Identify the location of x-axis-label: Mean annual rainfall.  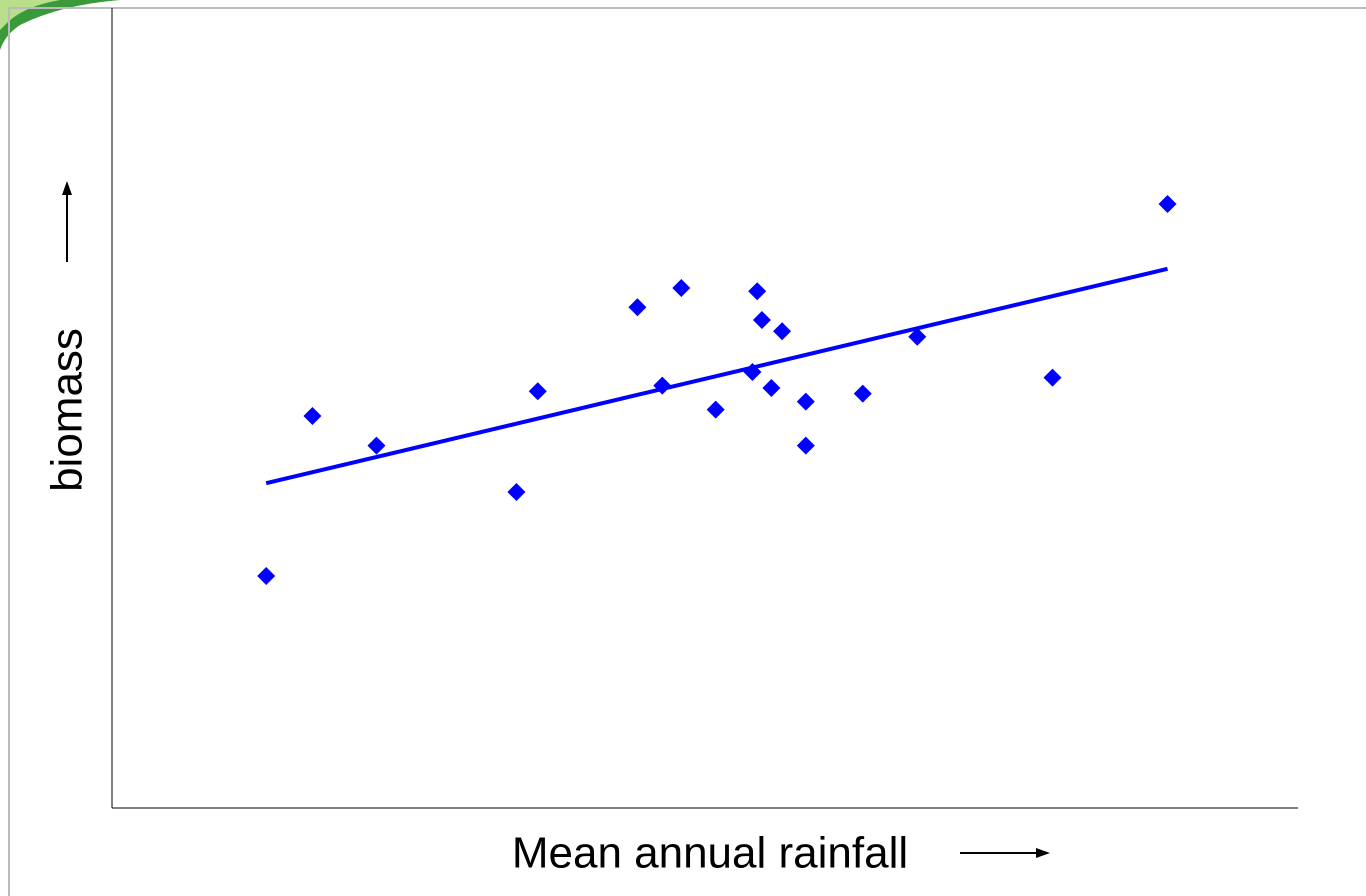
(710, 853).